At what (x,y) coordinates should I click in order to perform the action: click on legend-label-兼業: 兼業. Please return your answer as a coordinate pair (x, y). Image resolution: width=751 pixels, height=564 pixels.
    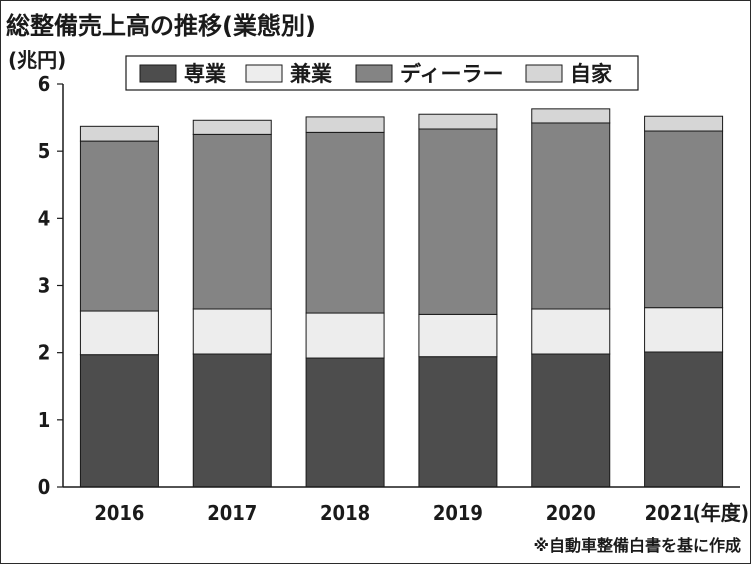
    Looking at the image, I should click on (311, 74).